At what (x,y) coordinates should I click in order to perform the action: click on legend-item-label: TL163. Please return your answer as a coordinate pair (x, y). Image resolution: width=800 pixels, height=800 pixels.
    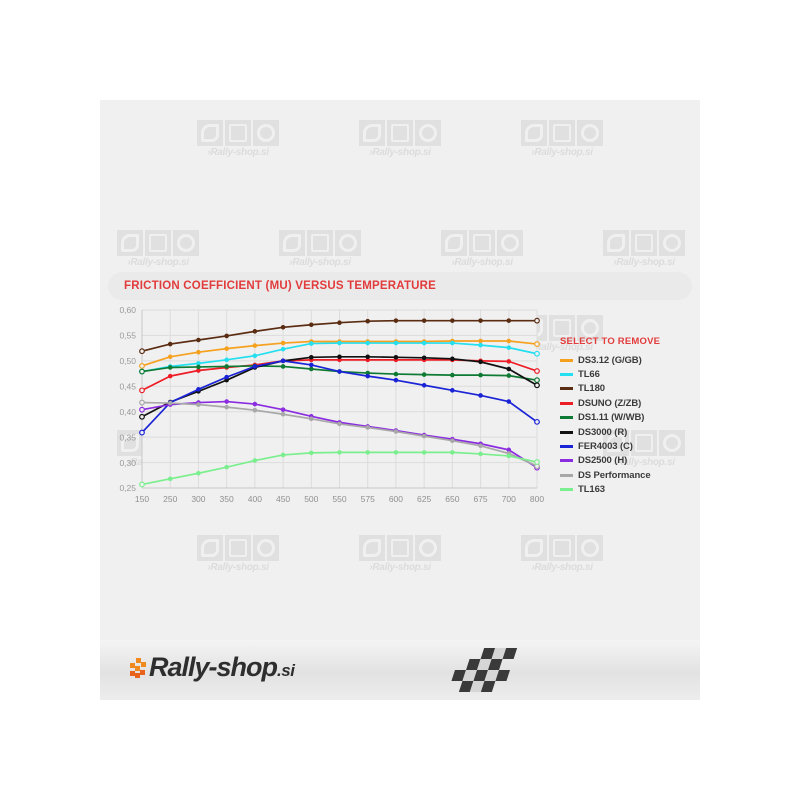
    Looking at the image, I should click on (591, 490).